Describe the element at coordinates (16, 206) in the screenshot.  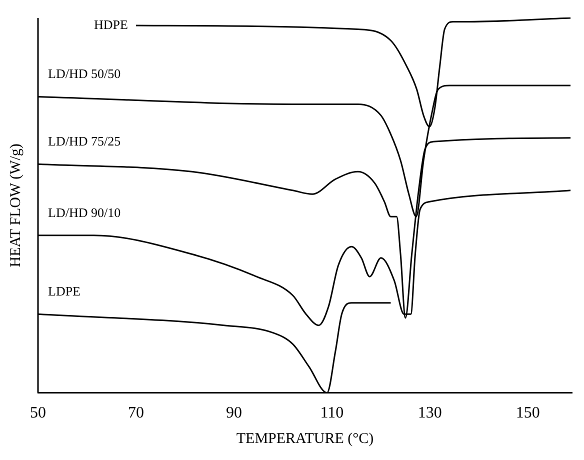
I see `y-axis-title: HEAT FLOW (W/g)` at that location.